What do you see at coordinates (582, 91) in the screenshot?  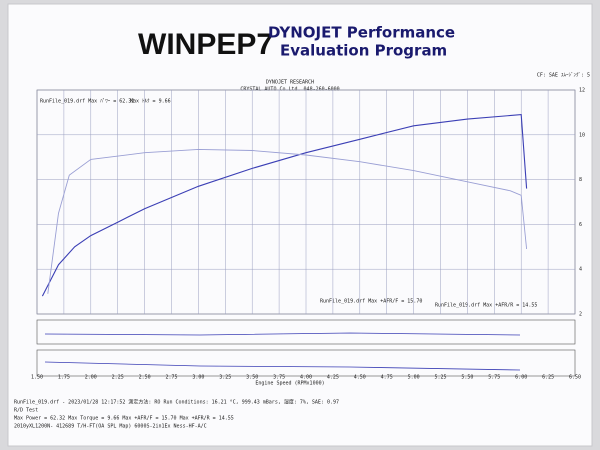 I see `y-tick-label: 12` at bounding box center [582, 91].